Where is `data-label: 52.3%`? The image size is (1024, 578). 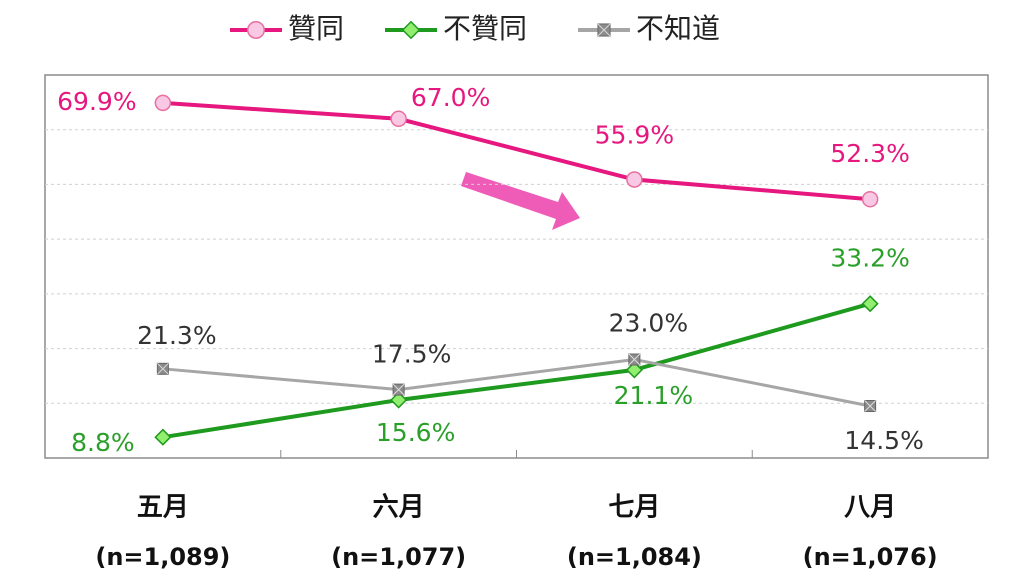
data-label: 52.3% is located at coordinates (869, 153).